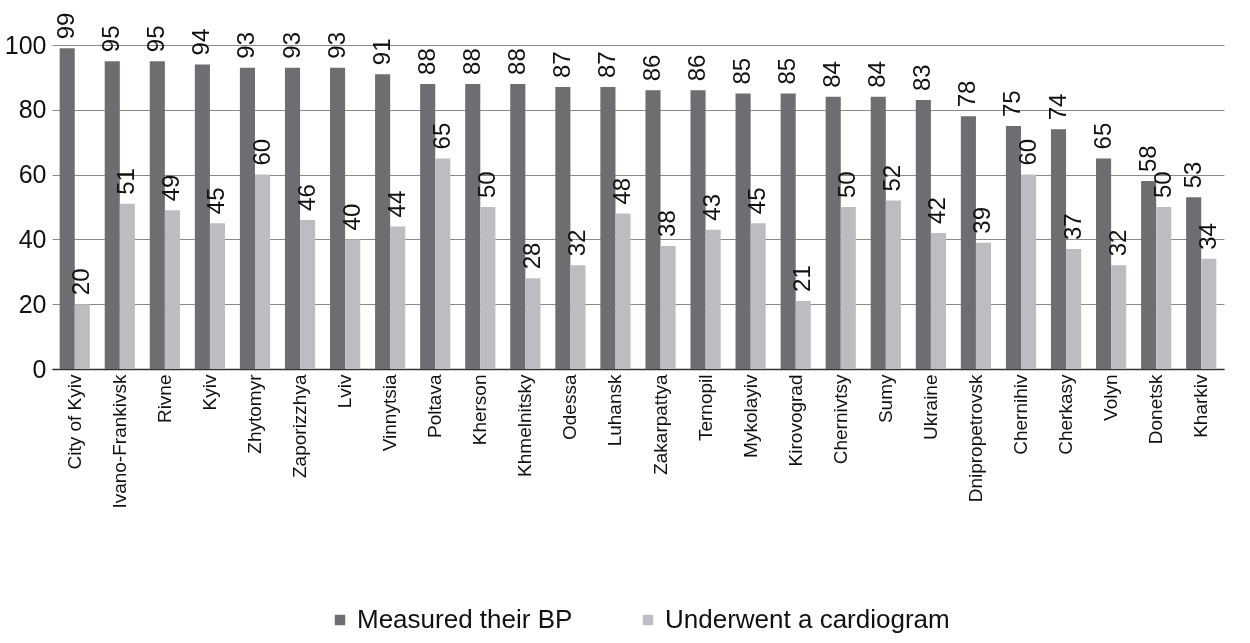  What do you see at coordinates (126, 181) in the screenshot?
I see `data-label: 51` at bounding box center [126, 181].